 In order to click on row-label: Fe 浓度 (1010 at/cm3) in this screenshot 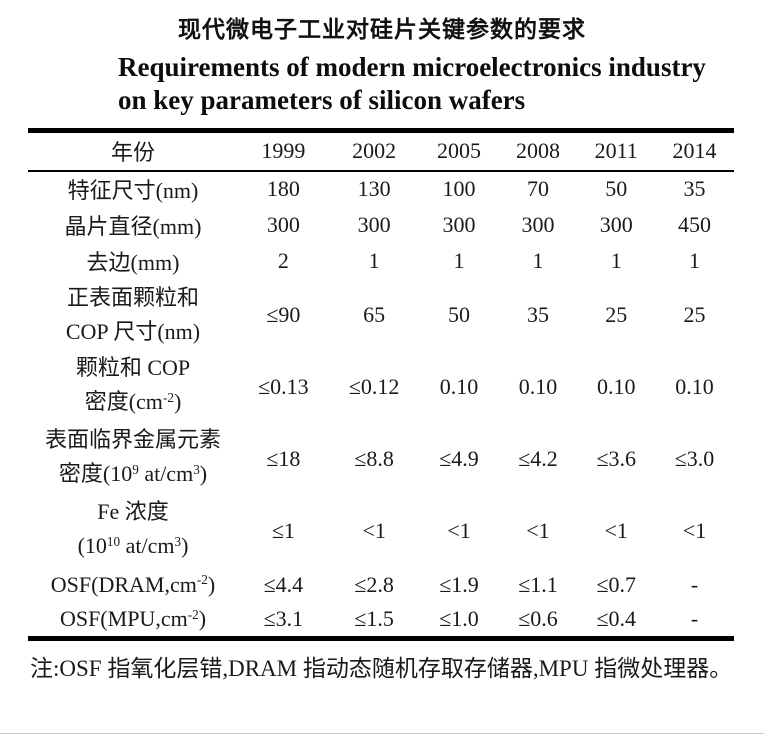, I will do `click(133, 528)`.